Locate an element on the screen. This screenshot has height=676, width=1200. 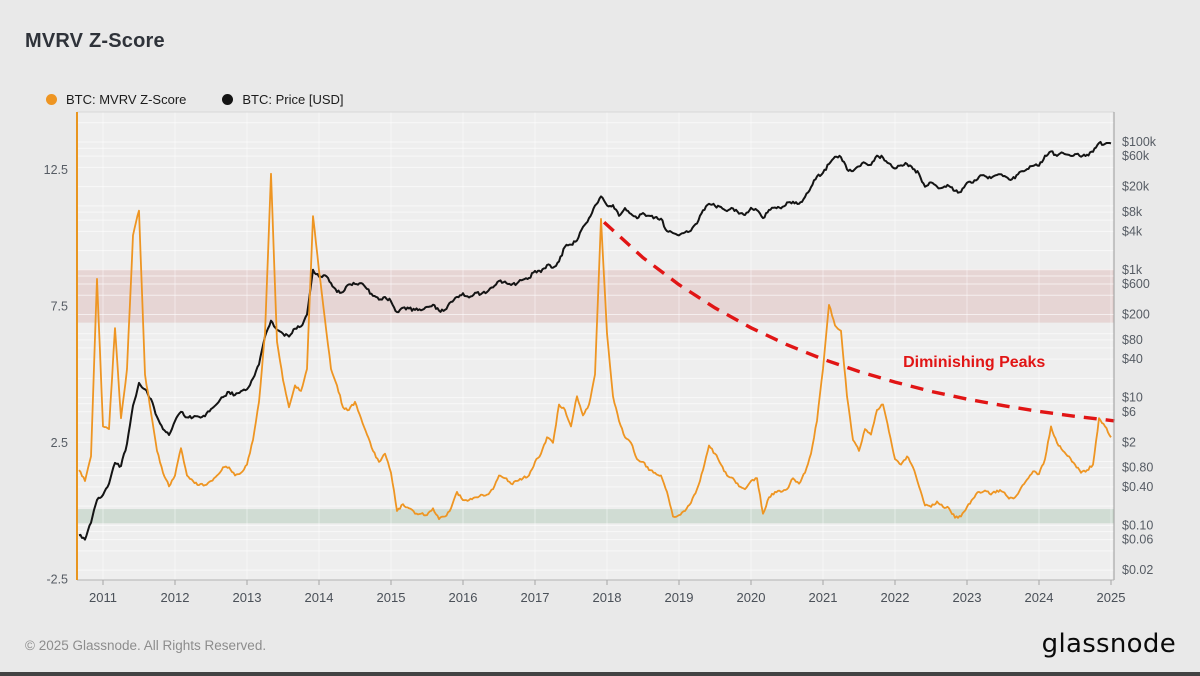
svg-text: $600 is located at coordinates (1136, 284).